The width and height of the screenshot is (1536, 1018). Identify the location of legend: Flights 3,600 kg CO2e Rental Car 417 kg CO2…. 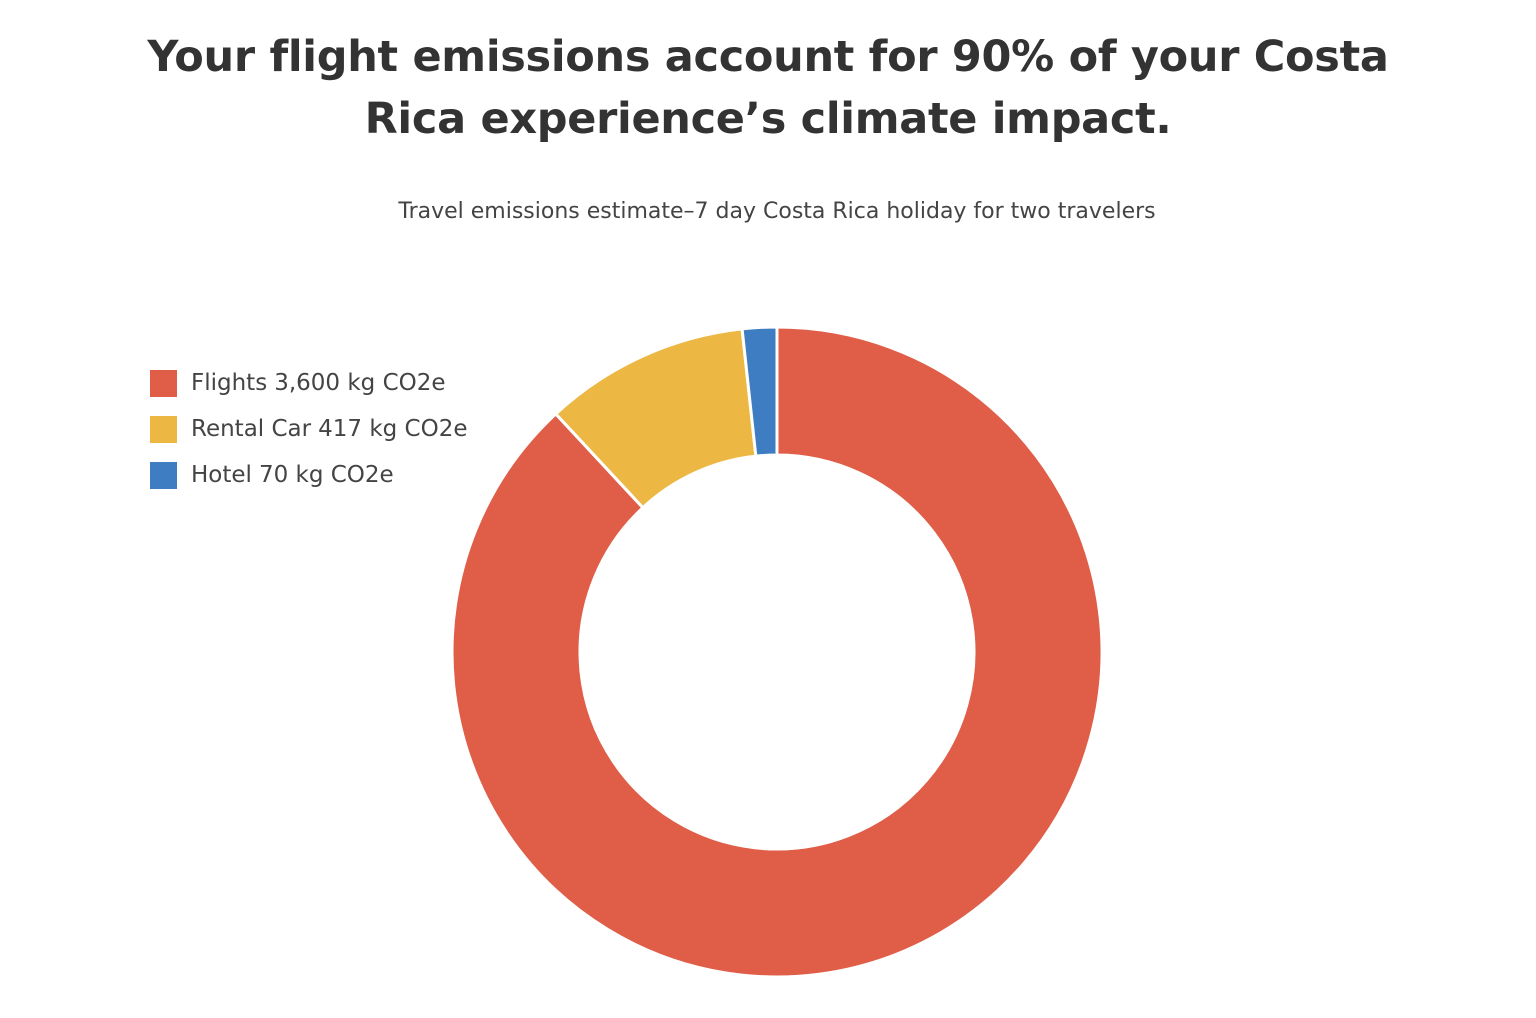
(309, 429).